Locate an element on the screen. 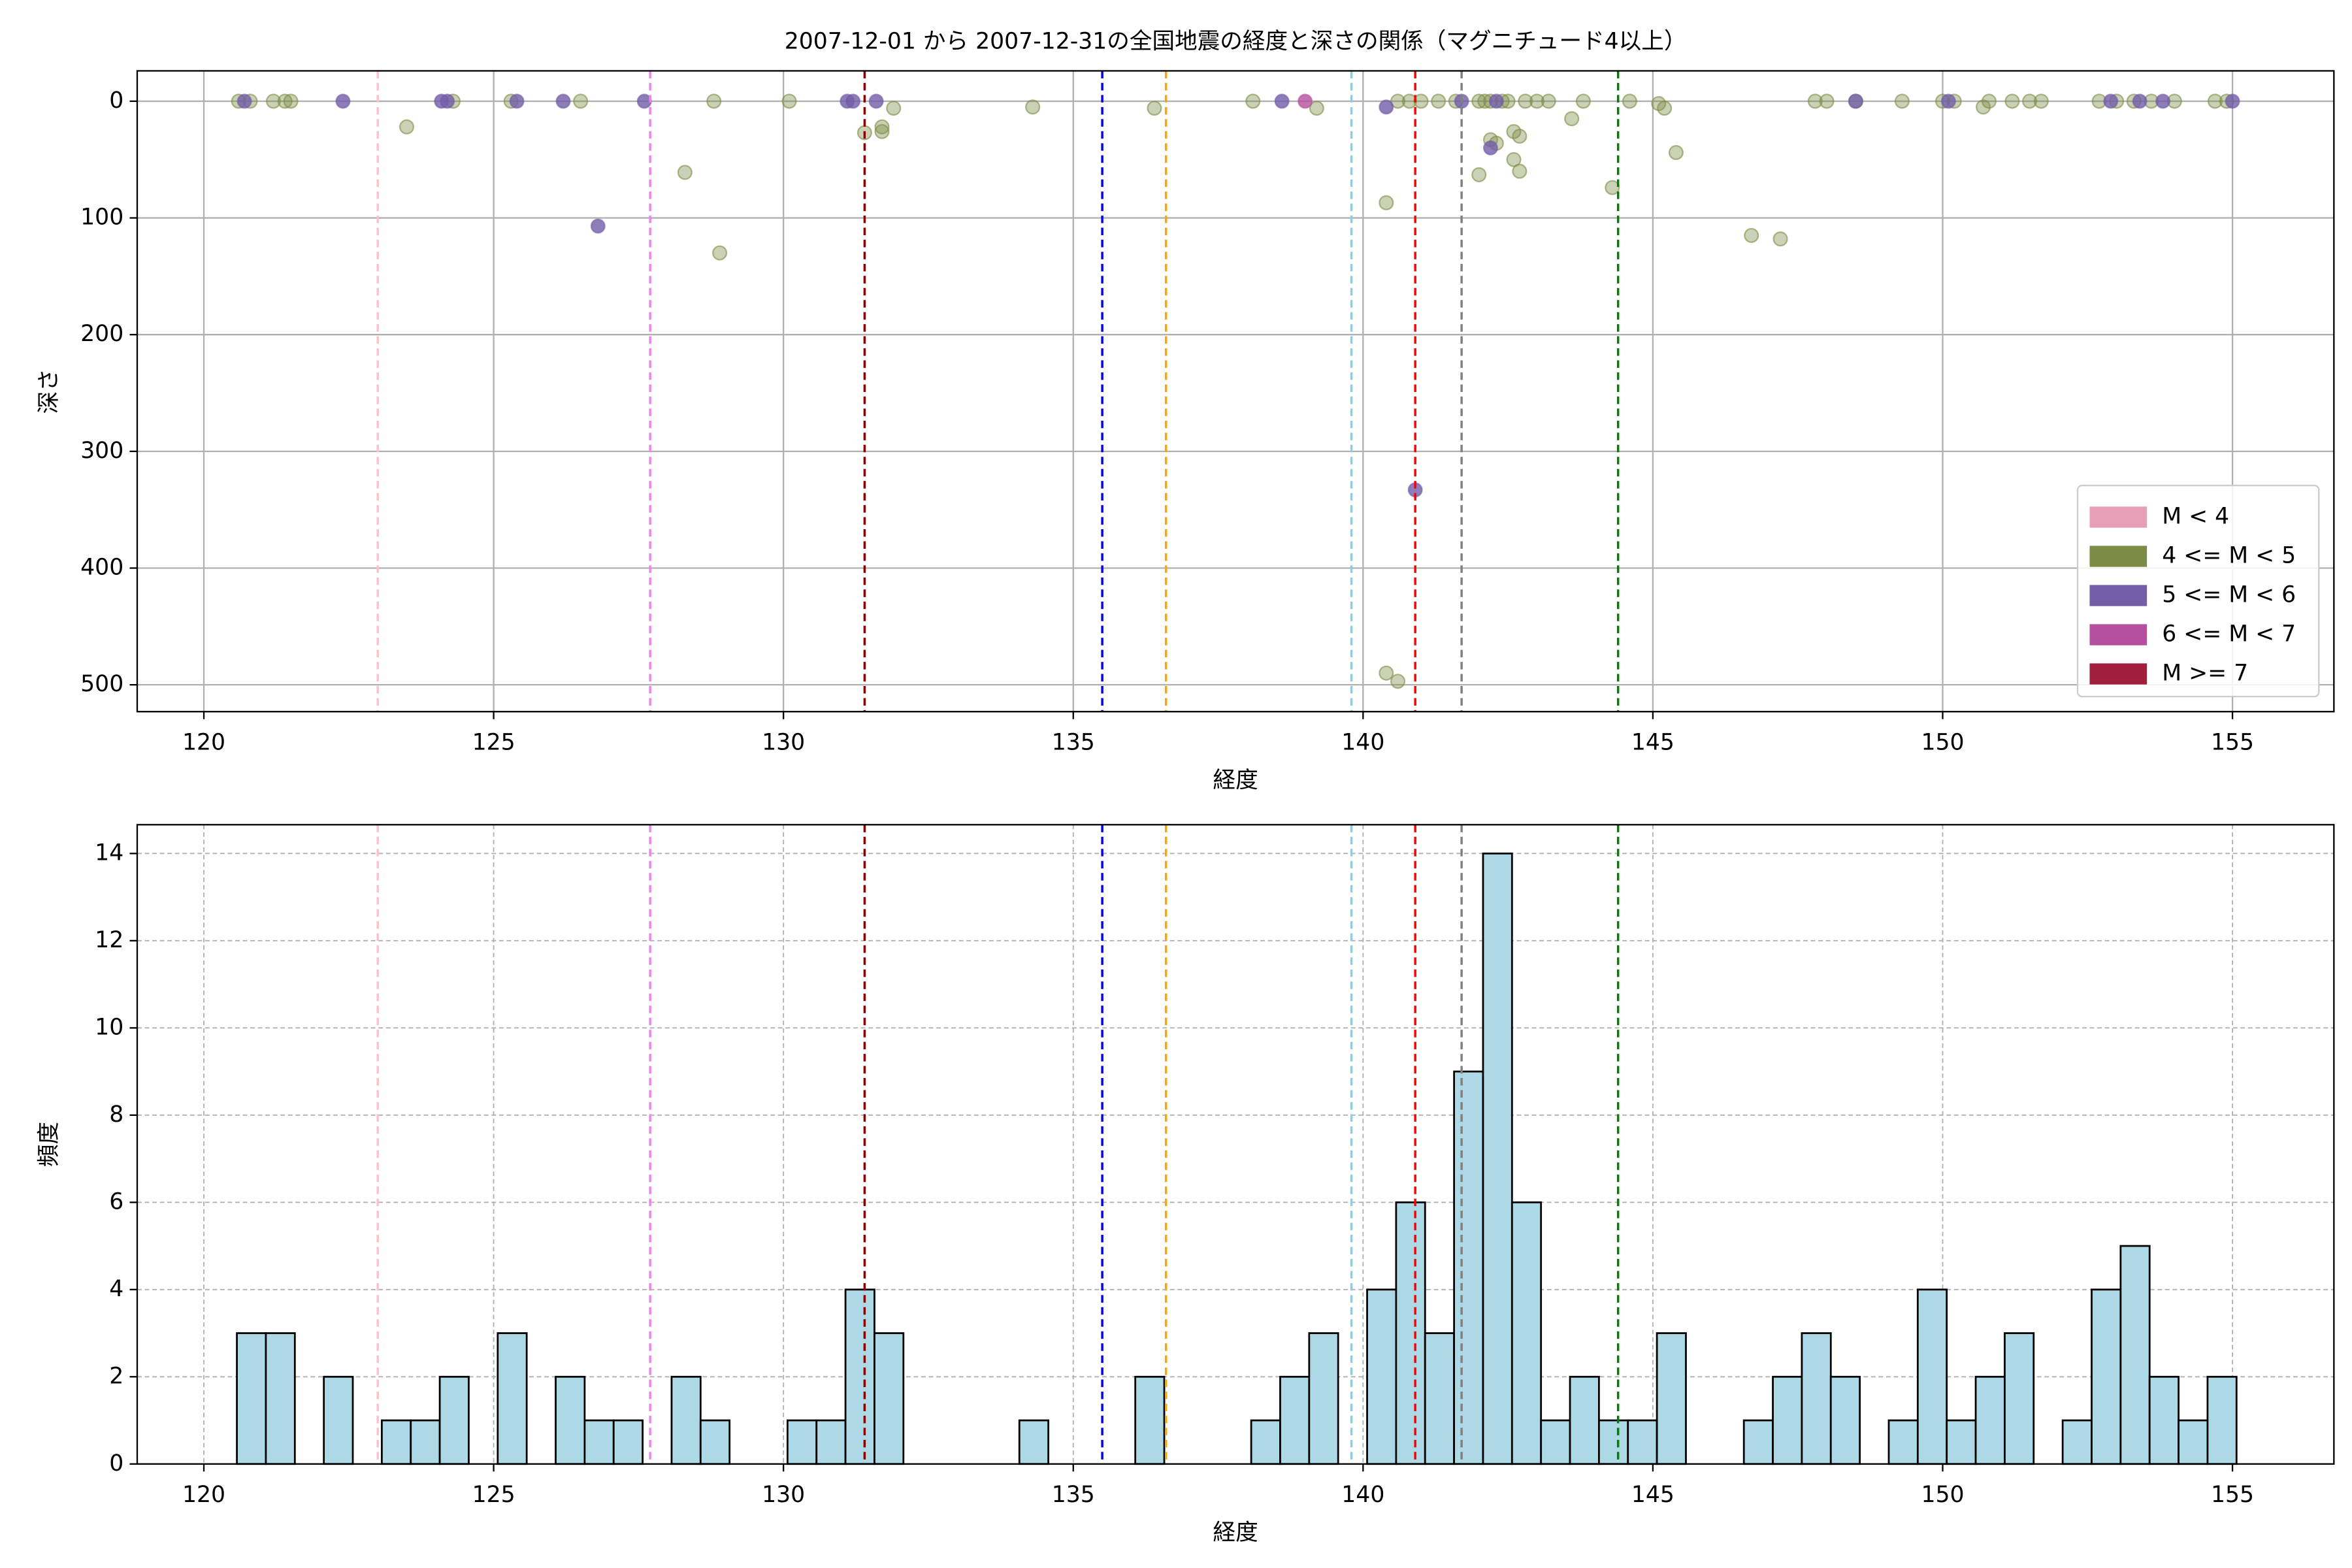  y-axis-label: 深さ is located at coordinates (49, 391).